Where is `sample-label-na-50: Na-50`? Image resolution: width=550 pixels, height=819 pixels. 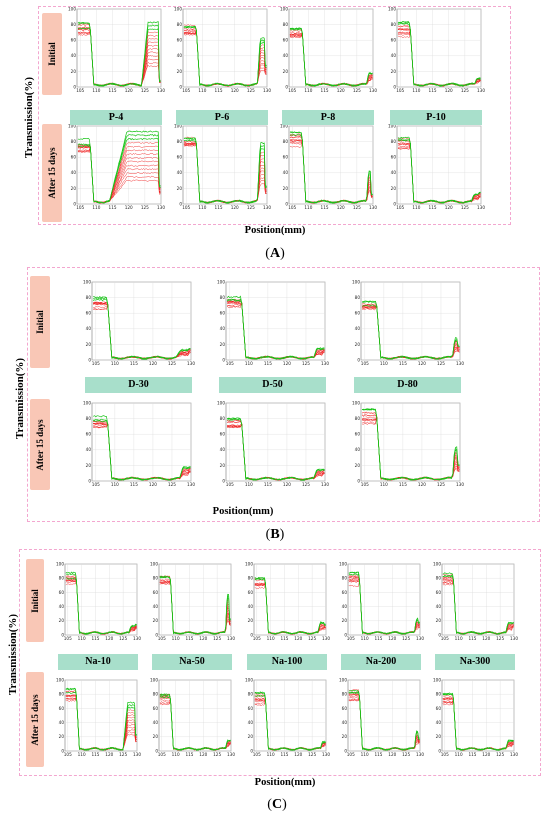
sample-label-na-50: Na-50 is located at coordinates (192, 662).